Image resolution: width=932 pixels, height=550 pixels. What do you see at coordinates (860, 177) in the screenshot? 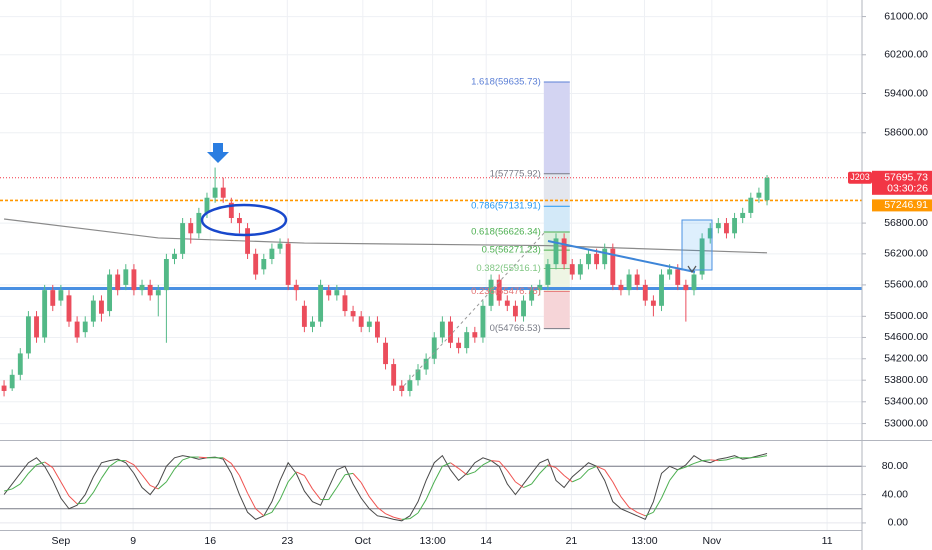
I see `symbol-tag-label: J203` at bounding box center [860, 177].